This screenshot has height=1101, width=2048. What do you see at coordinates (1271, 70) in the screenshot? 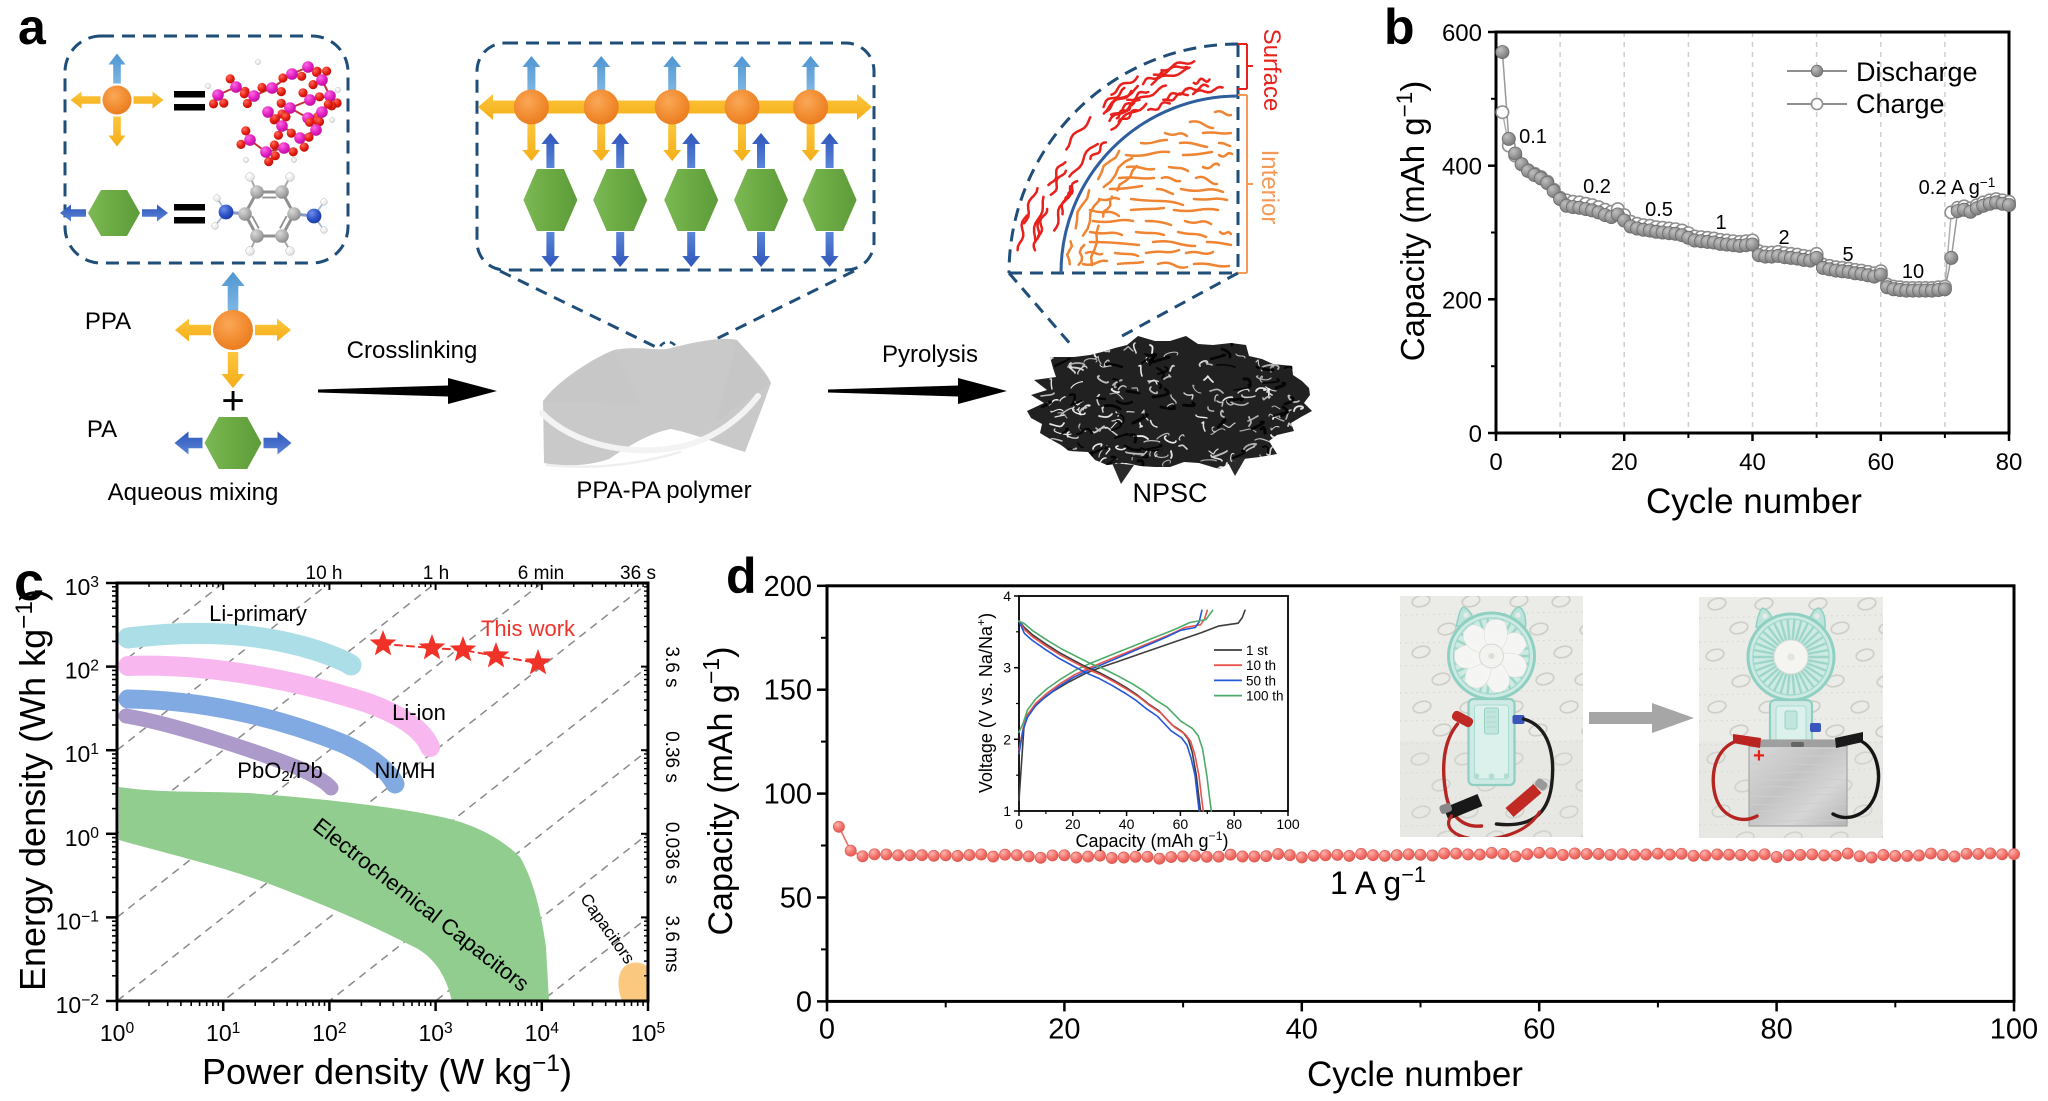
I see `svg-text: Surface` at bounding box center [1271, 70].